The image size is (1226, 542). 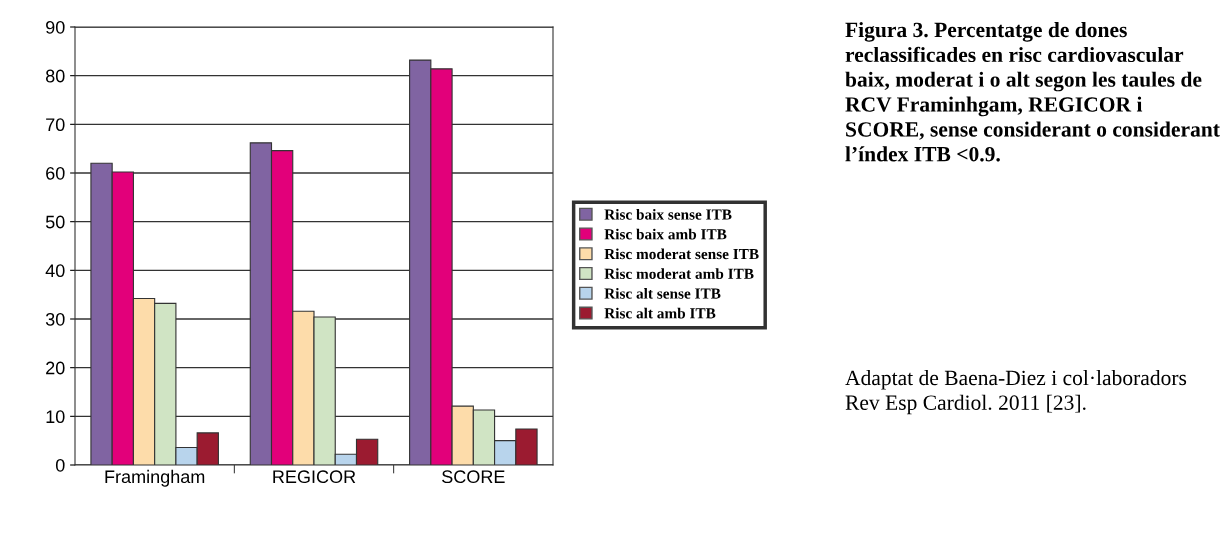 What do you see at coordinates (55, 319) in the screenshot?
I see `y-tick-label: 30` at bounding box center [55, 319].